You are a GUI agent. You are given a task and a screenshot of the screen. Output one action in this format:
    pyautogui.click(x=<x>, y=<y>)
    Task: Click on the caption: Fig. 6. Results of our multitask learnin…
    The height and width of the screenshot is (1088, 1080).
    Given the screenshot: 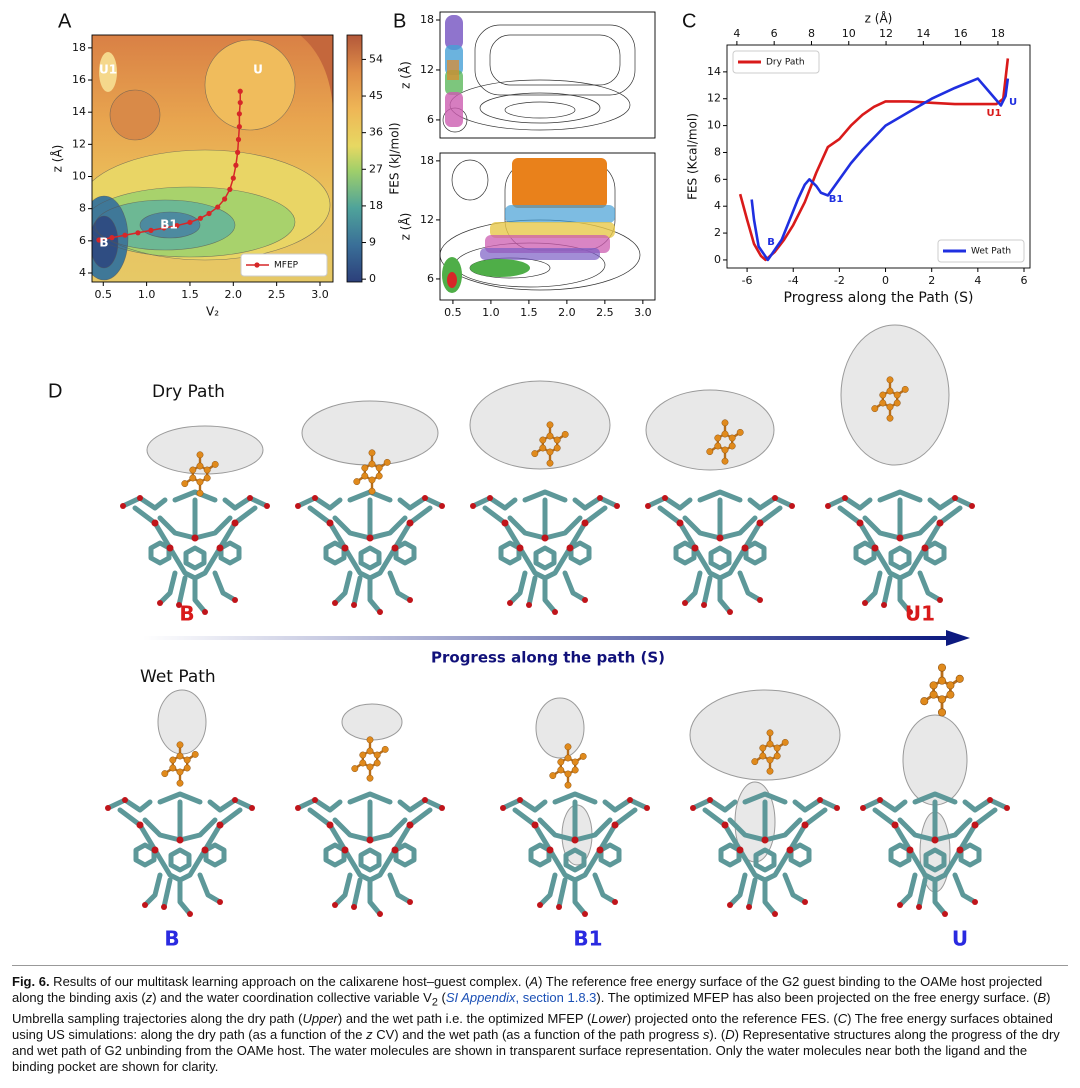 What is the action you would take?
    pyautogui.click(x=540, y=1024)
    